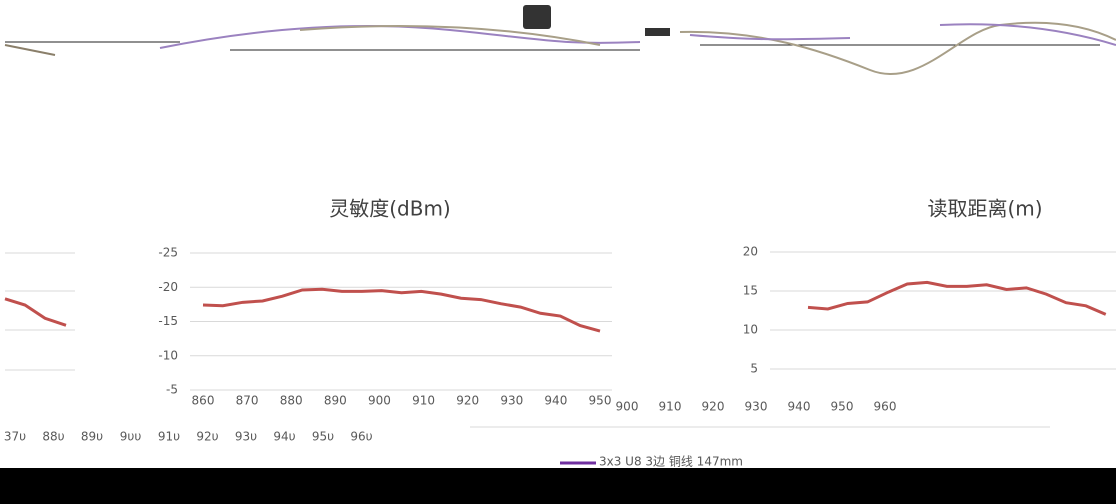  I want to click on y-tick-label: -25, so click(168, 253).